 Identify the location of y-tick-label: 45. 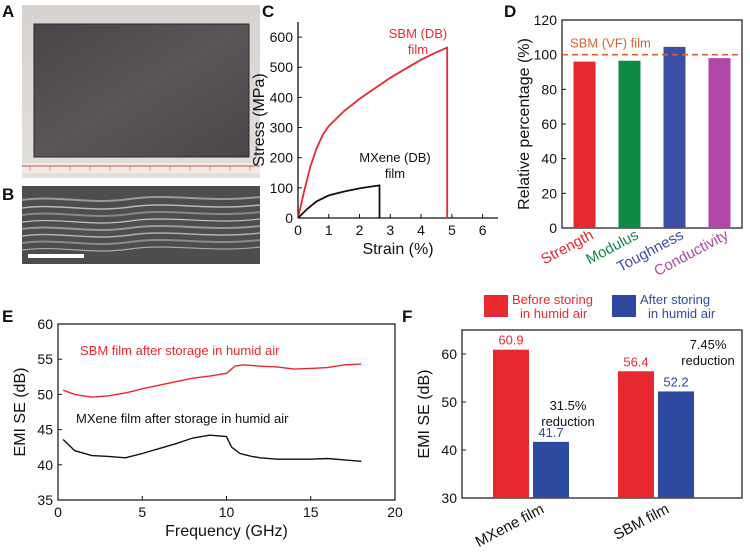
(45, 430).